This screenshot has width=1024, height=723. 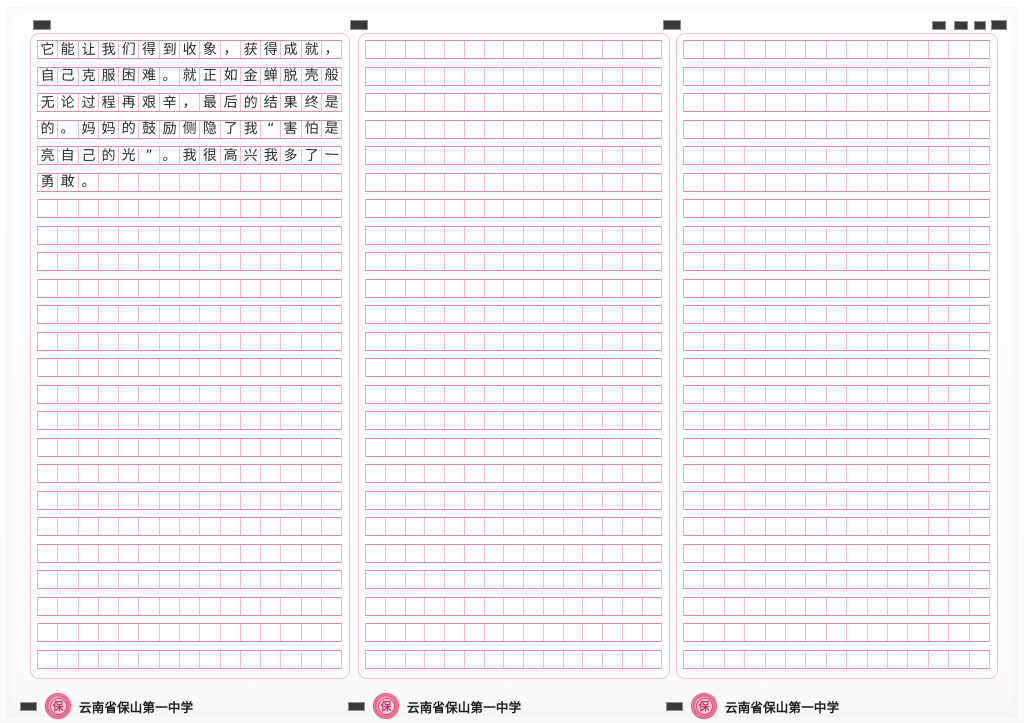 I want to click on grid-cell: ，, so click(x=190, y=102).